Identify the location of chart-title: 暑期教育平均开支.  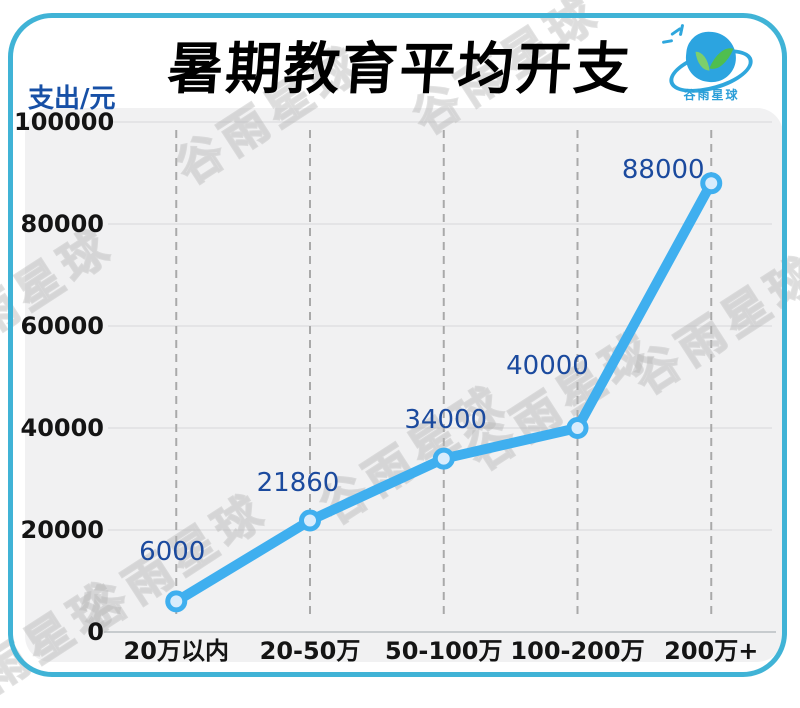
(399, 69).